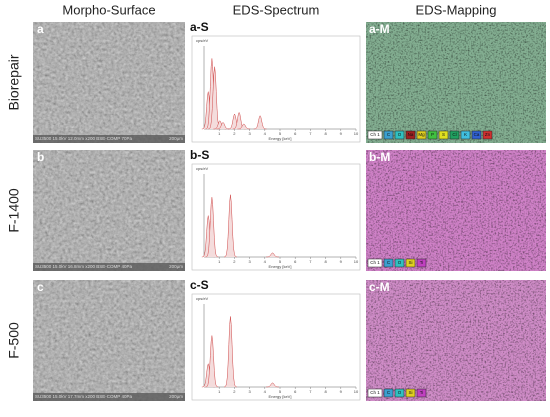  What do you see at coordinates (199, 155) in the screenshot?
I see `panel-tag: b-S` at bounding box center [199, 155].